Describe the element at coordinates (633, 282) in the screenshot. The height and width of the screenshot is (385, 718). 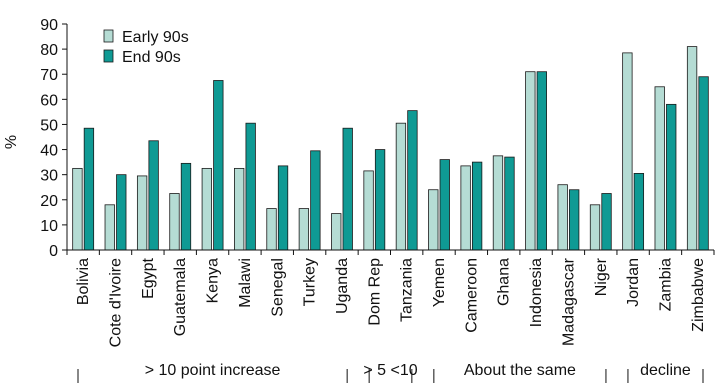
I see `x-tick-label: Jordan` at that location.